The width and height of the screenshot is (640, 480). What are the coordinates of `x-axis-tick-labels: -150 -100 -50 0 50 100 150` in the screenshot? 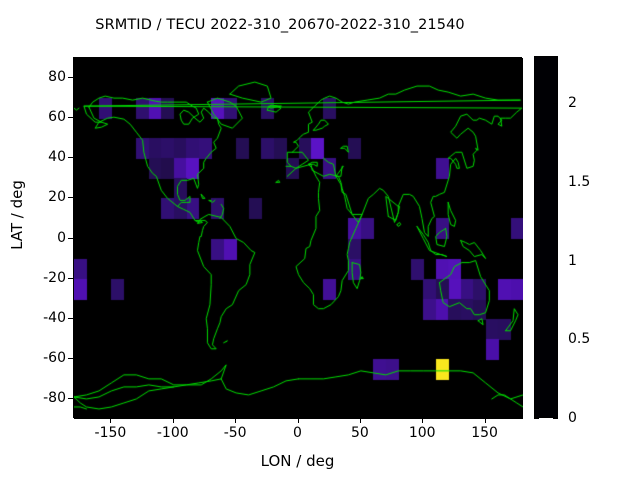 It's located at (320, 435).